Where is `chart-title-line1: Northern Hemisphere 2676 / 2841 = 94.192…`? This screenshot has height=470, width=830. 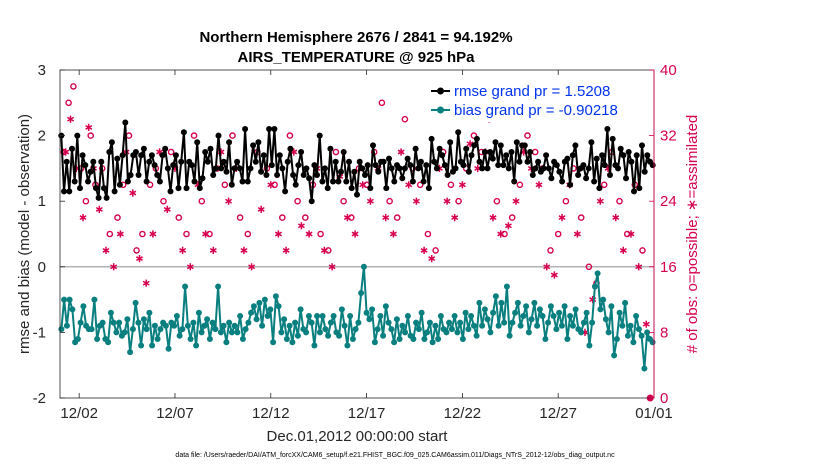
chart-title-line1: Northern Hemisphere 2676 / 2841 = 94.192… is located at coordinates (355, 37).